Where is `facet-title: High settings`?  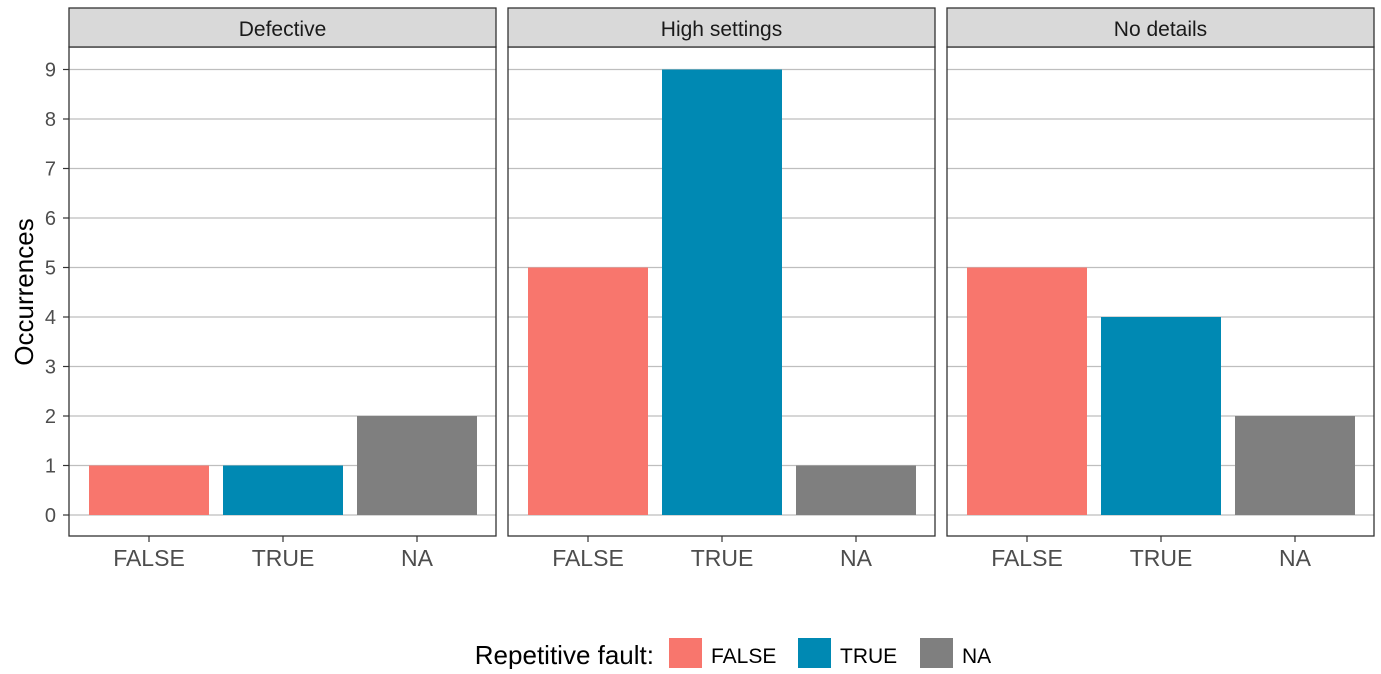 facet-title: High settings is located at coordinates (721, 29).